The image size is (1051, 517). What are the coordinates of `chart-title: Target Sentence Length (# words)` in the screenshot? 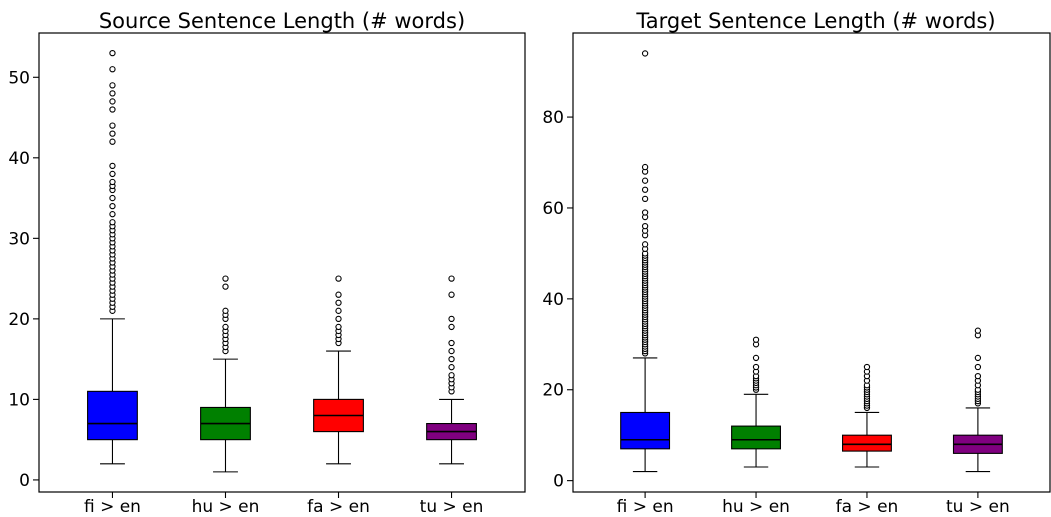 It's located at (815, 21).